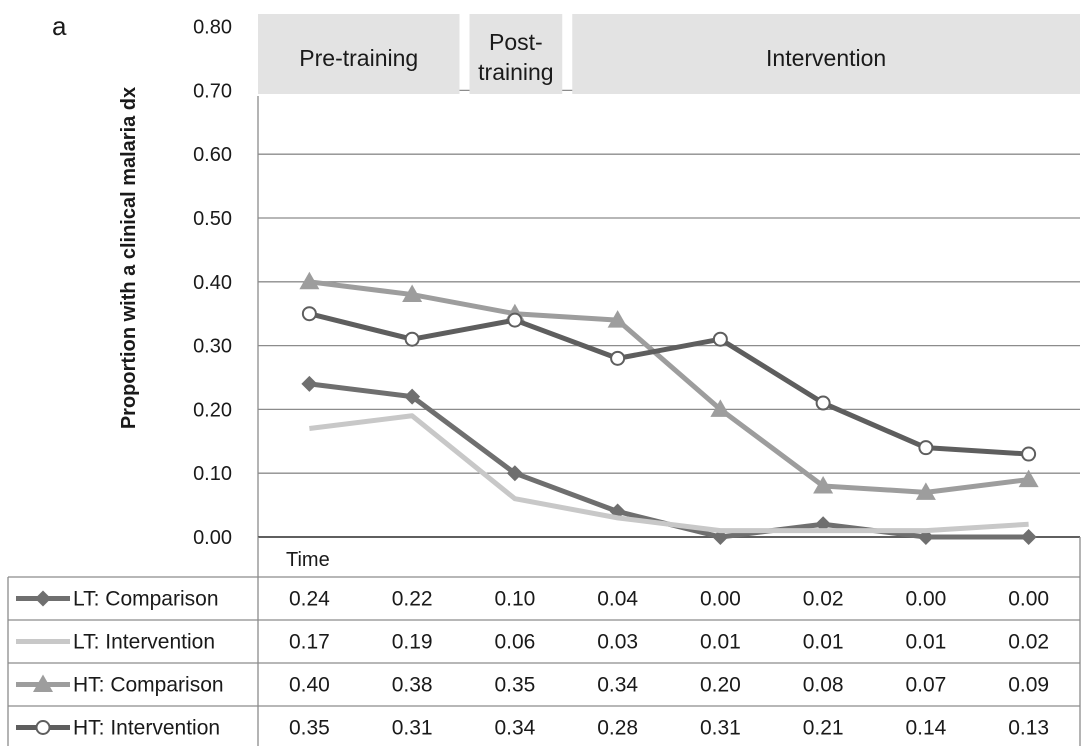 The width and height of the screenshot is (1091, 746). I want to click on y-tick-label: 0.10, so click(212, 474).